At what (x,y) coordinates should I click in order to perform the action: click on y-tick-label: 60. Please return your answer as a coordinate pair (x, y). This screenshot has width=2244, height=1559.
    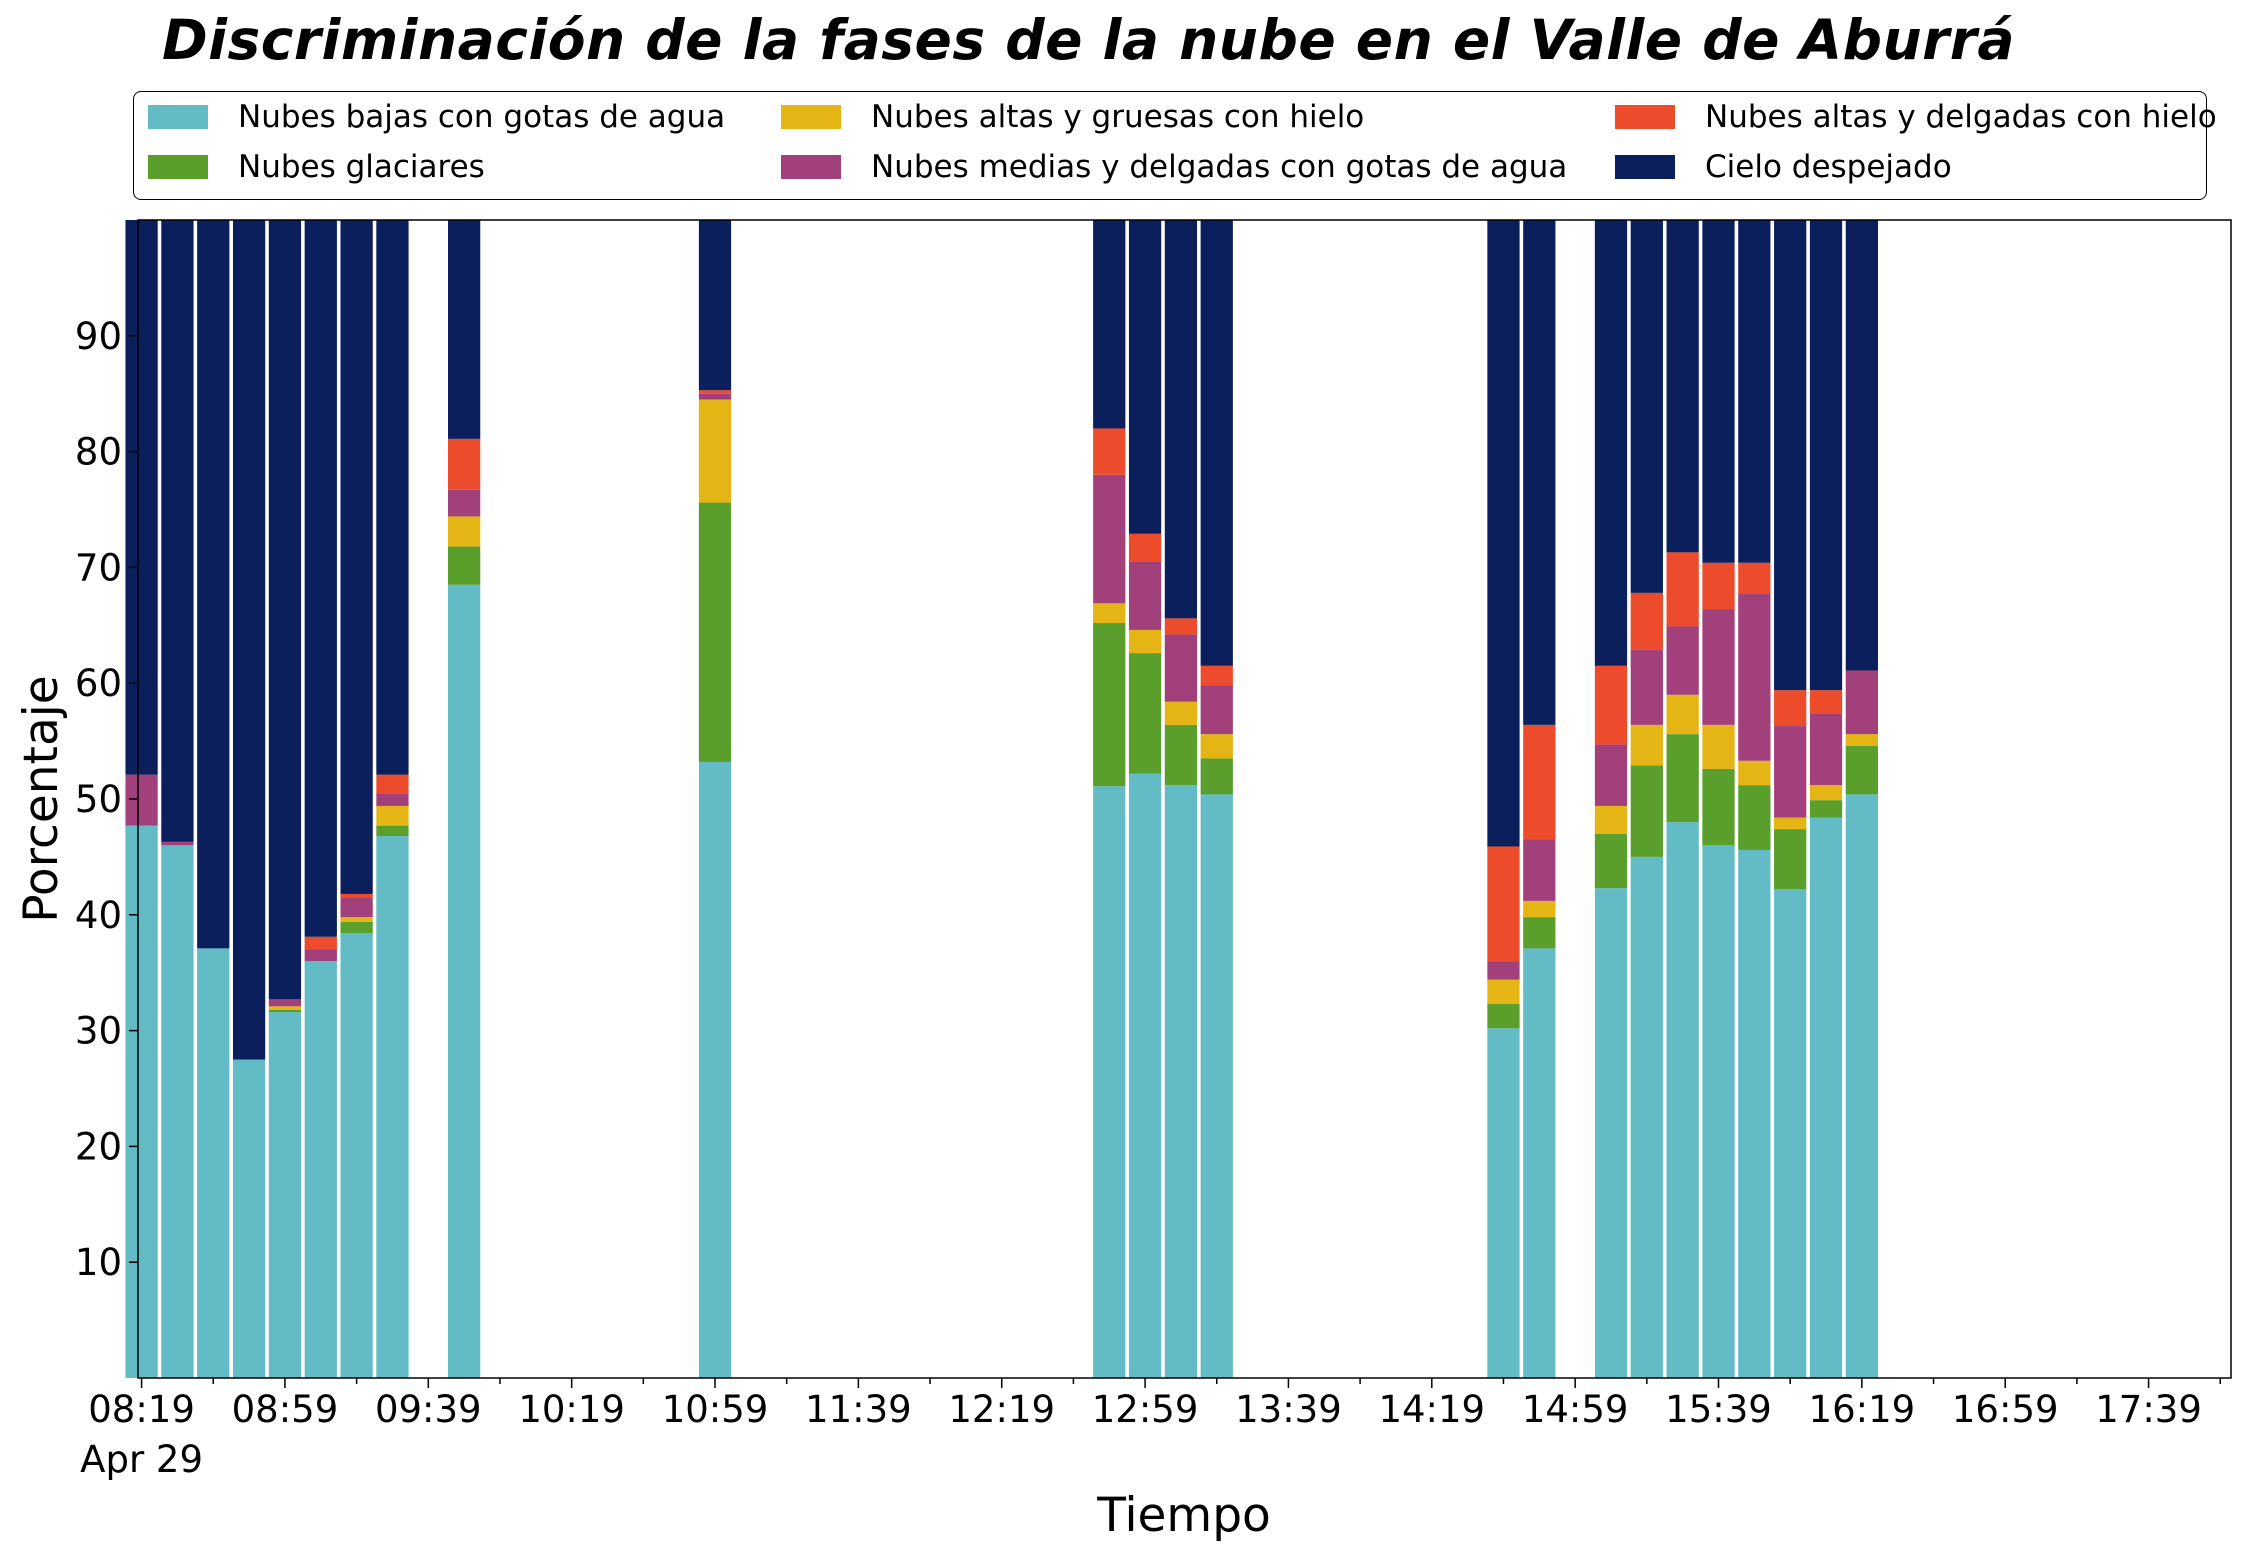
    Looking at the image, I should click on (98, 683).